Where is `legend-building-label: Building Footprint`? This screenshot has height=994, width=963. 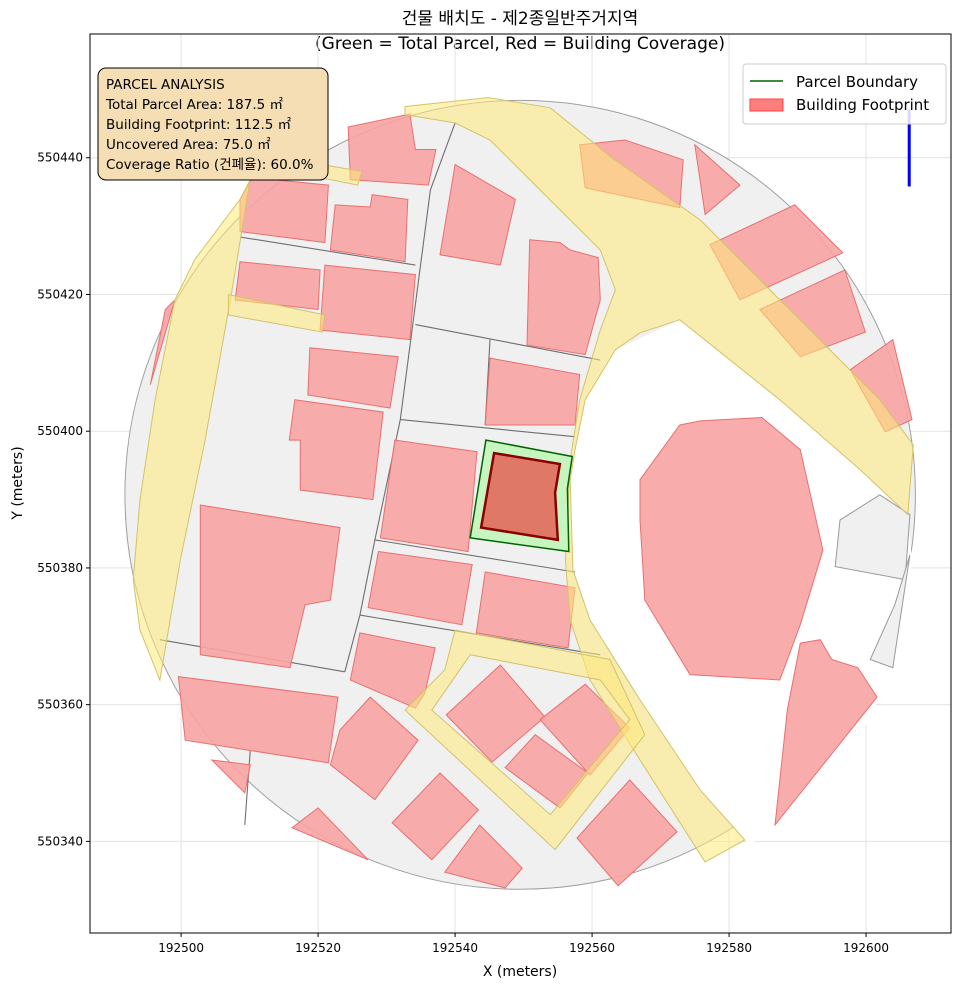
legend-building-label: Building Footprint is located at coordinates (862, 105).